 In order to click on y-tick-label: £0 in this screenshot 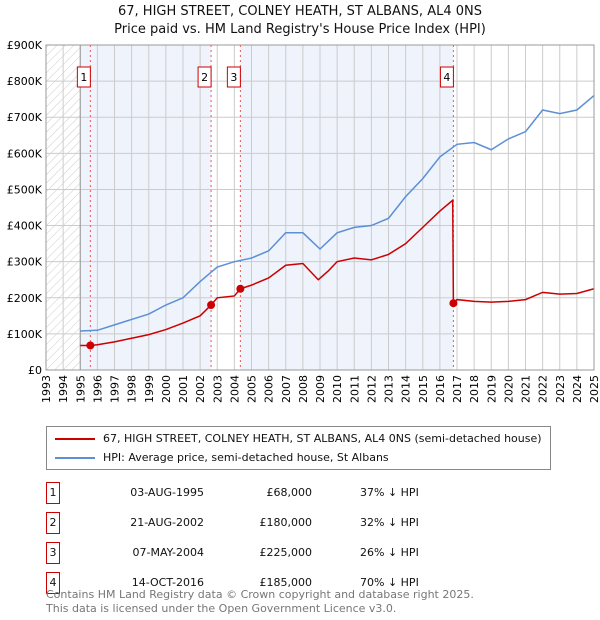, I will do `click(35, 370)`.